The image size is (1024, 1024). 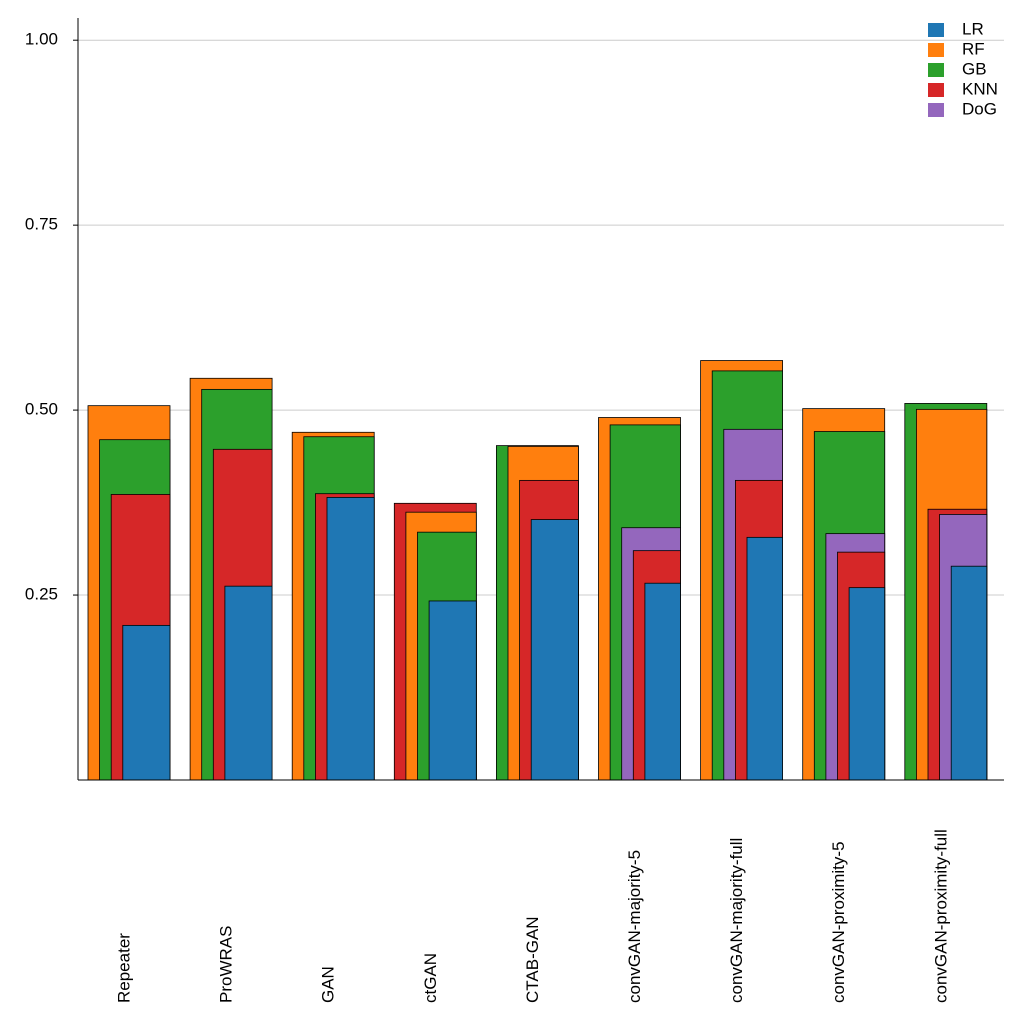 I want to click on x-tick-label: Repeater, so click(x=123, y=968).